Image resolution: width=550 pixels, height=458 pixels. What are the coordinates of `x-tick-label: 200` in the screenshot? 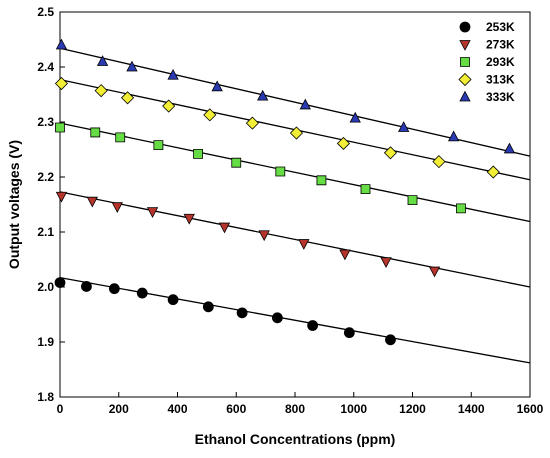 It's located at (119, 409).